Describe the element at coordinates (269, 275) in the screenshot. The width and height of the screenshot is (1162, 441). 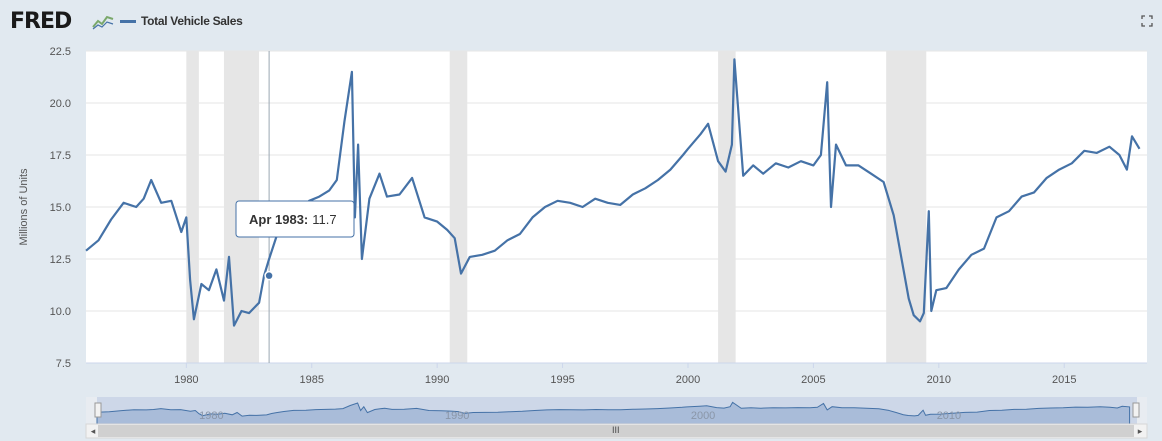
I see `hover-point` at that location.